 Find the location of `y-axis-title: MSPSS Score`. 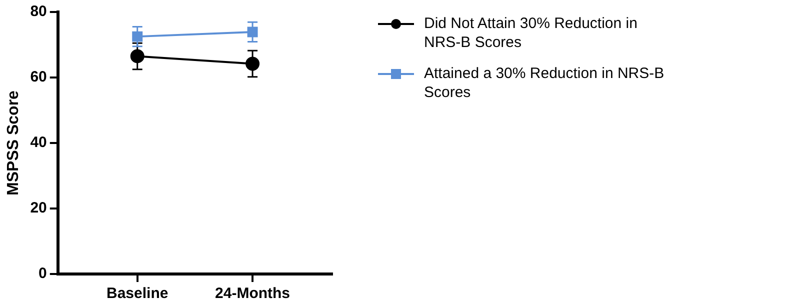

y-axis-title: MSPSS Score is located at coordinates (13, 143).